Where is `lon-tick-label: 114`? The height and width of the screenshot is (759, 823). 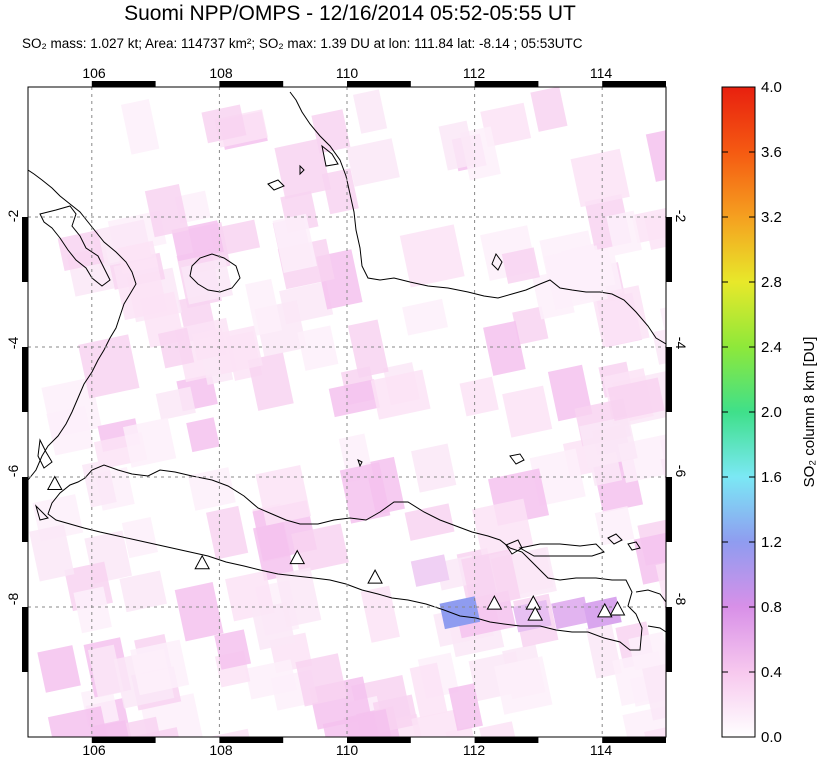 lon-tick-label: 114 is located at coordinates (601, 750).